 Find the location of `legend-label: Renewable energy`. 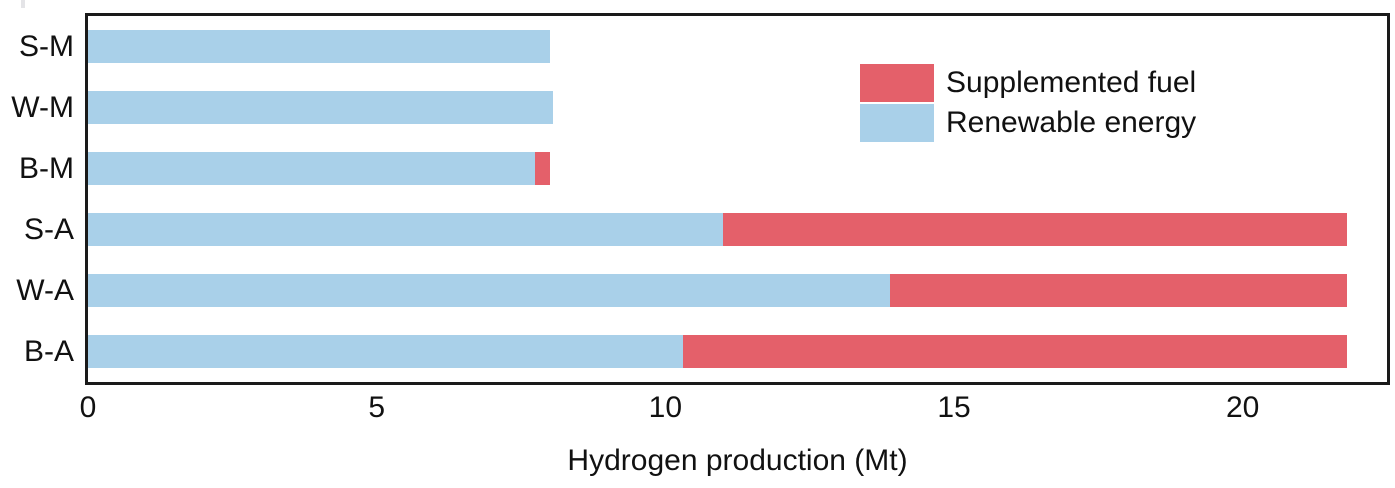

legend-label: Renewable energy is located at coordinates (1071, 122).